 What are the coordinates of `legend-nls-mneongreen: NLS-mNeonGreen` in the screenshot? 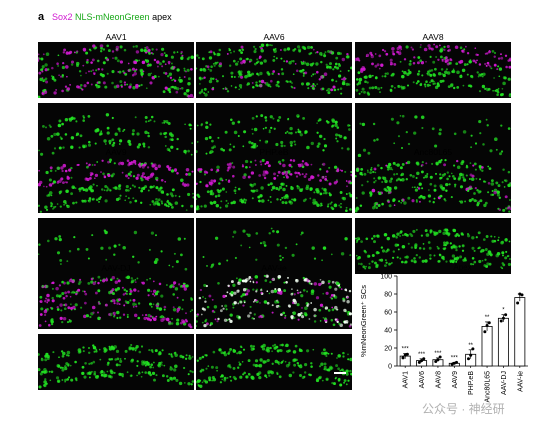 It's located at (112, 17).